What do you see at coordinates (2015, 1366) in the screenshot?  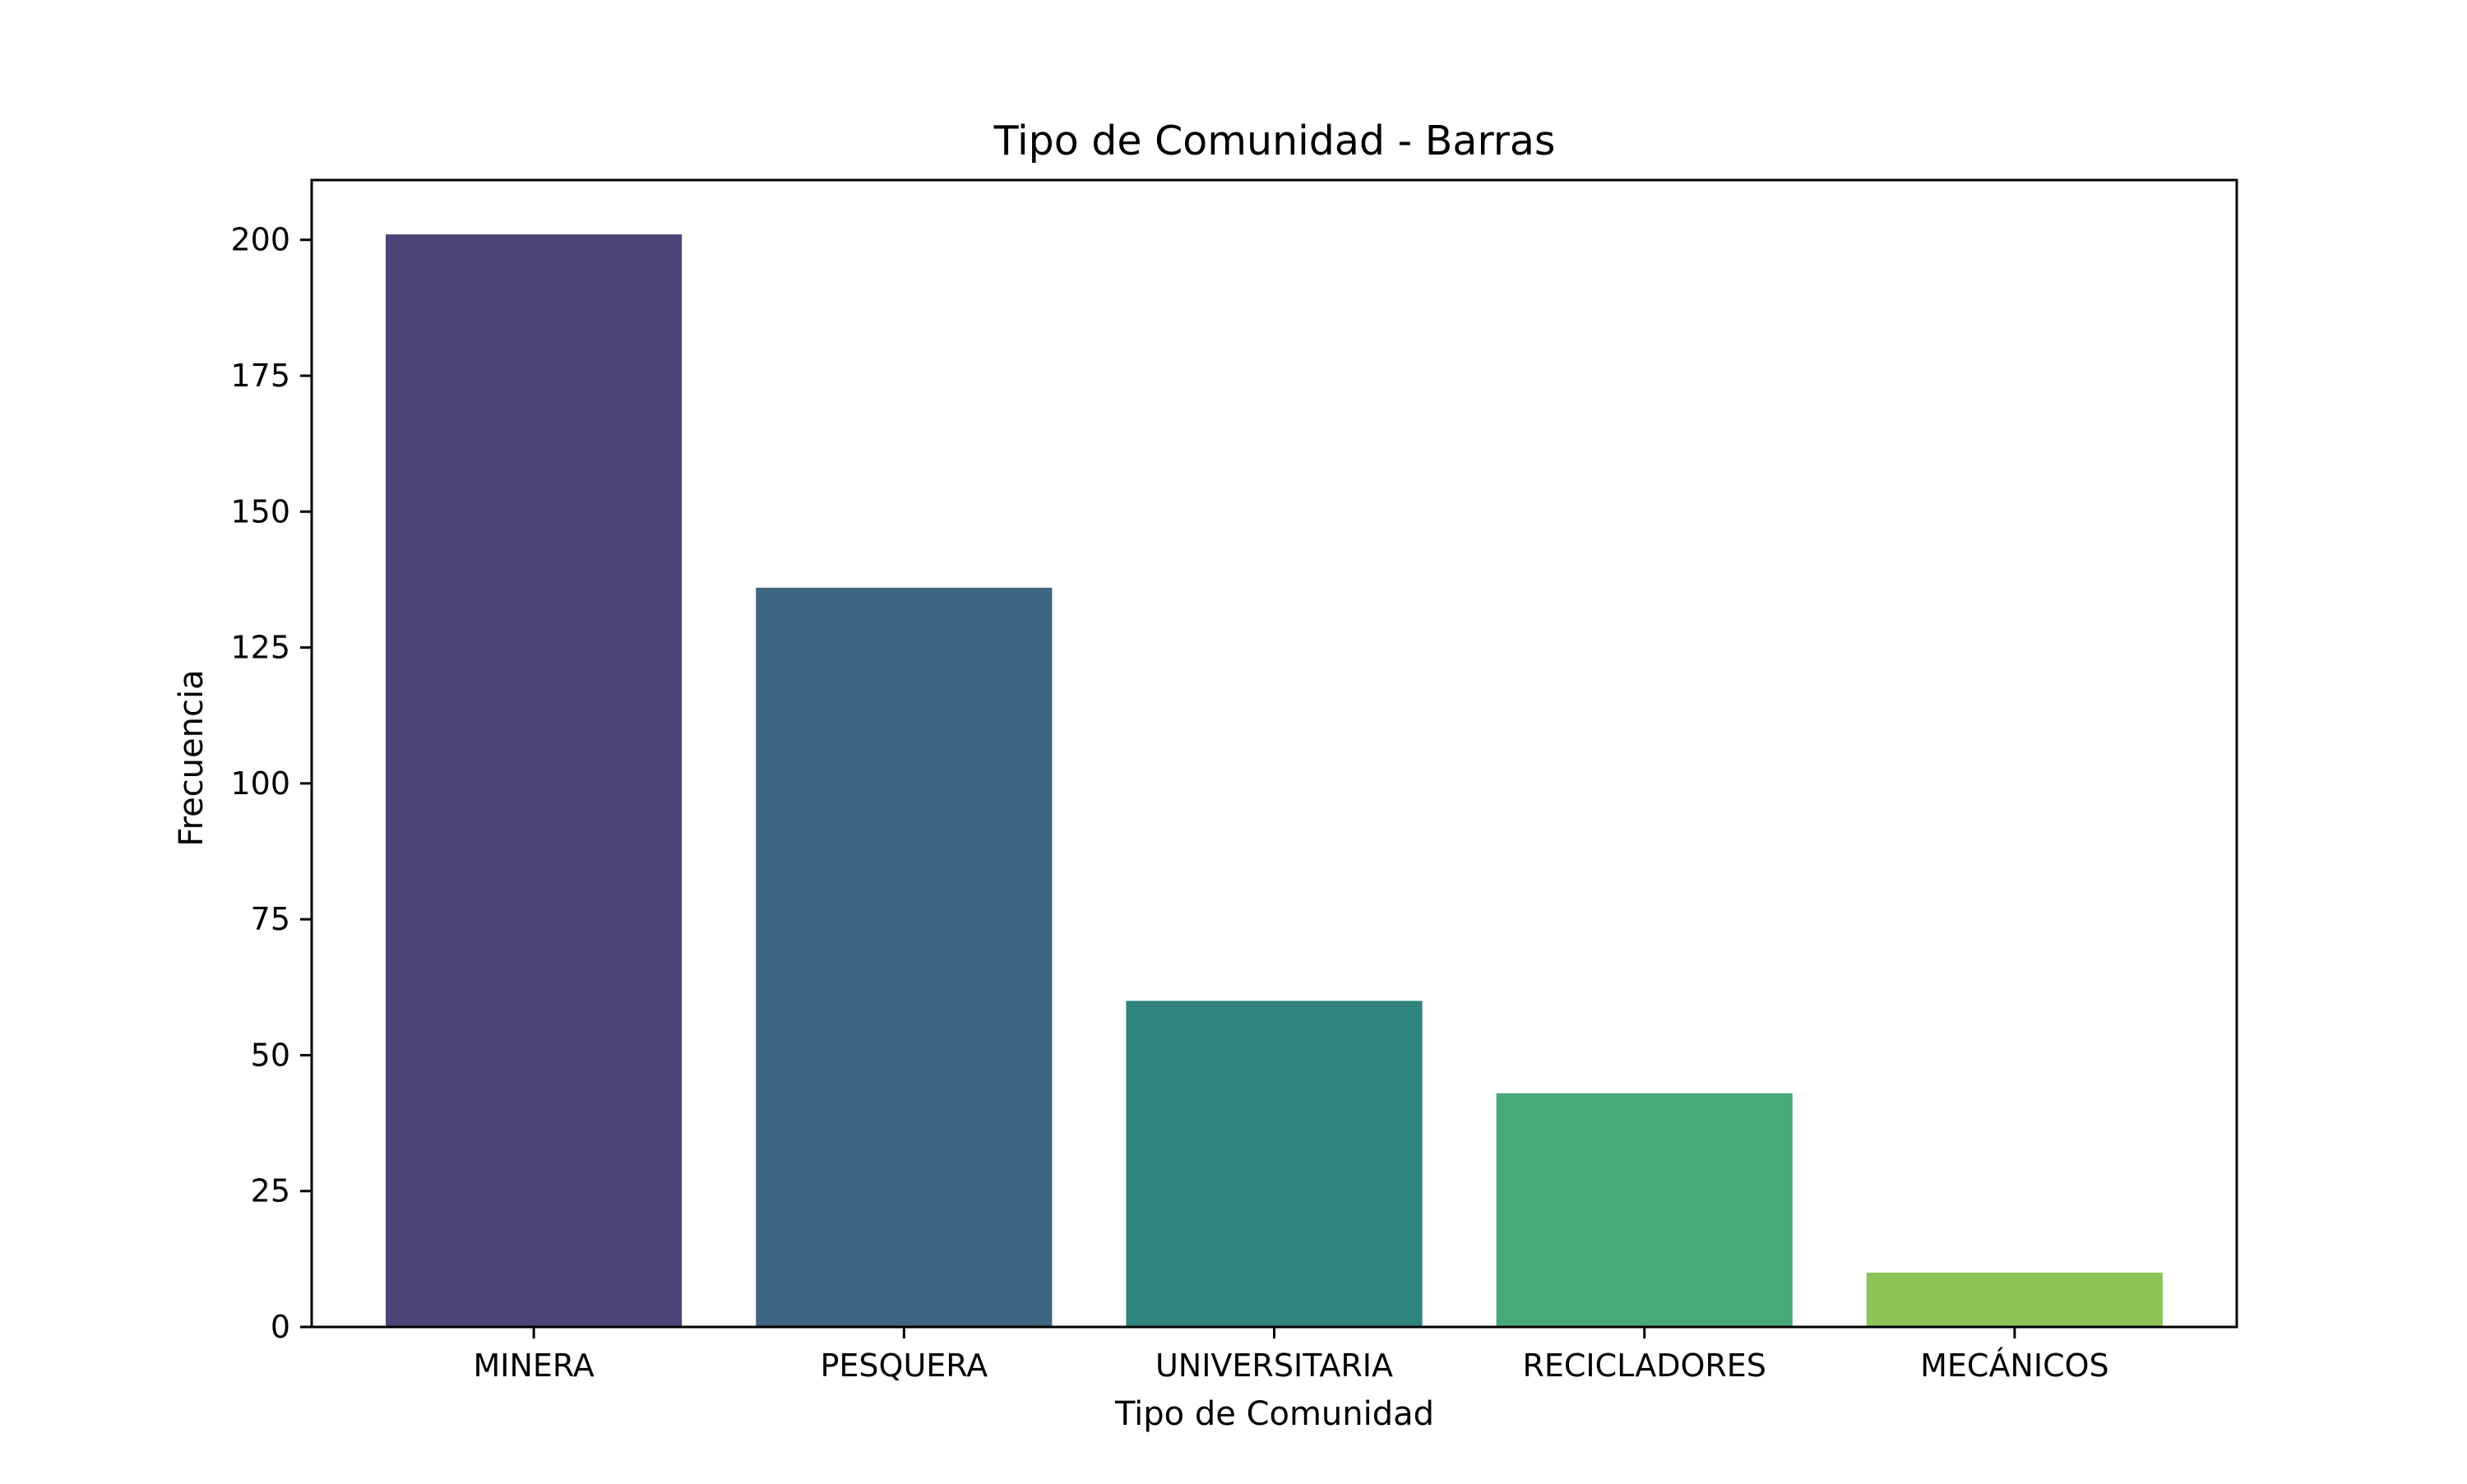 I see `x-tick-label: MECÁNICOS` at bounding box center [2015, 1366].